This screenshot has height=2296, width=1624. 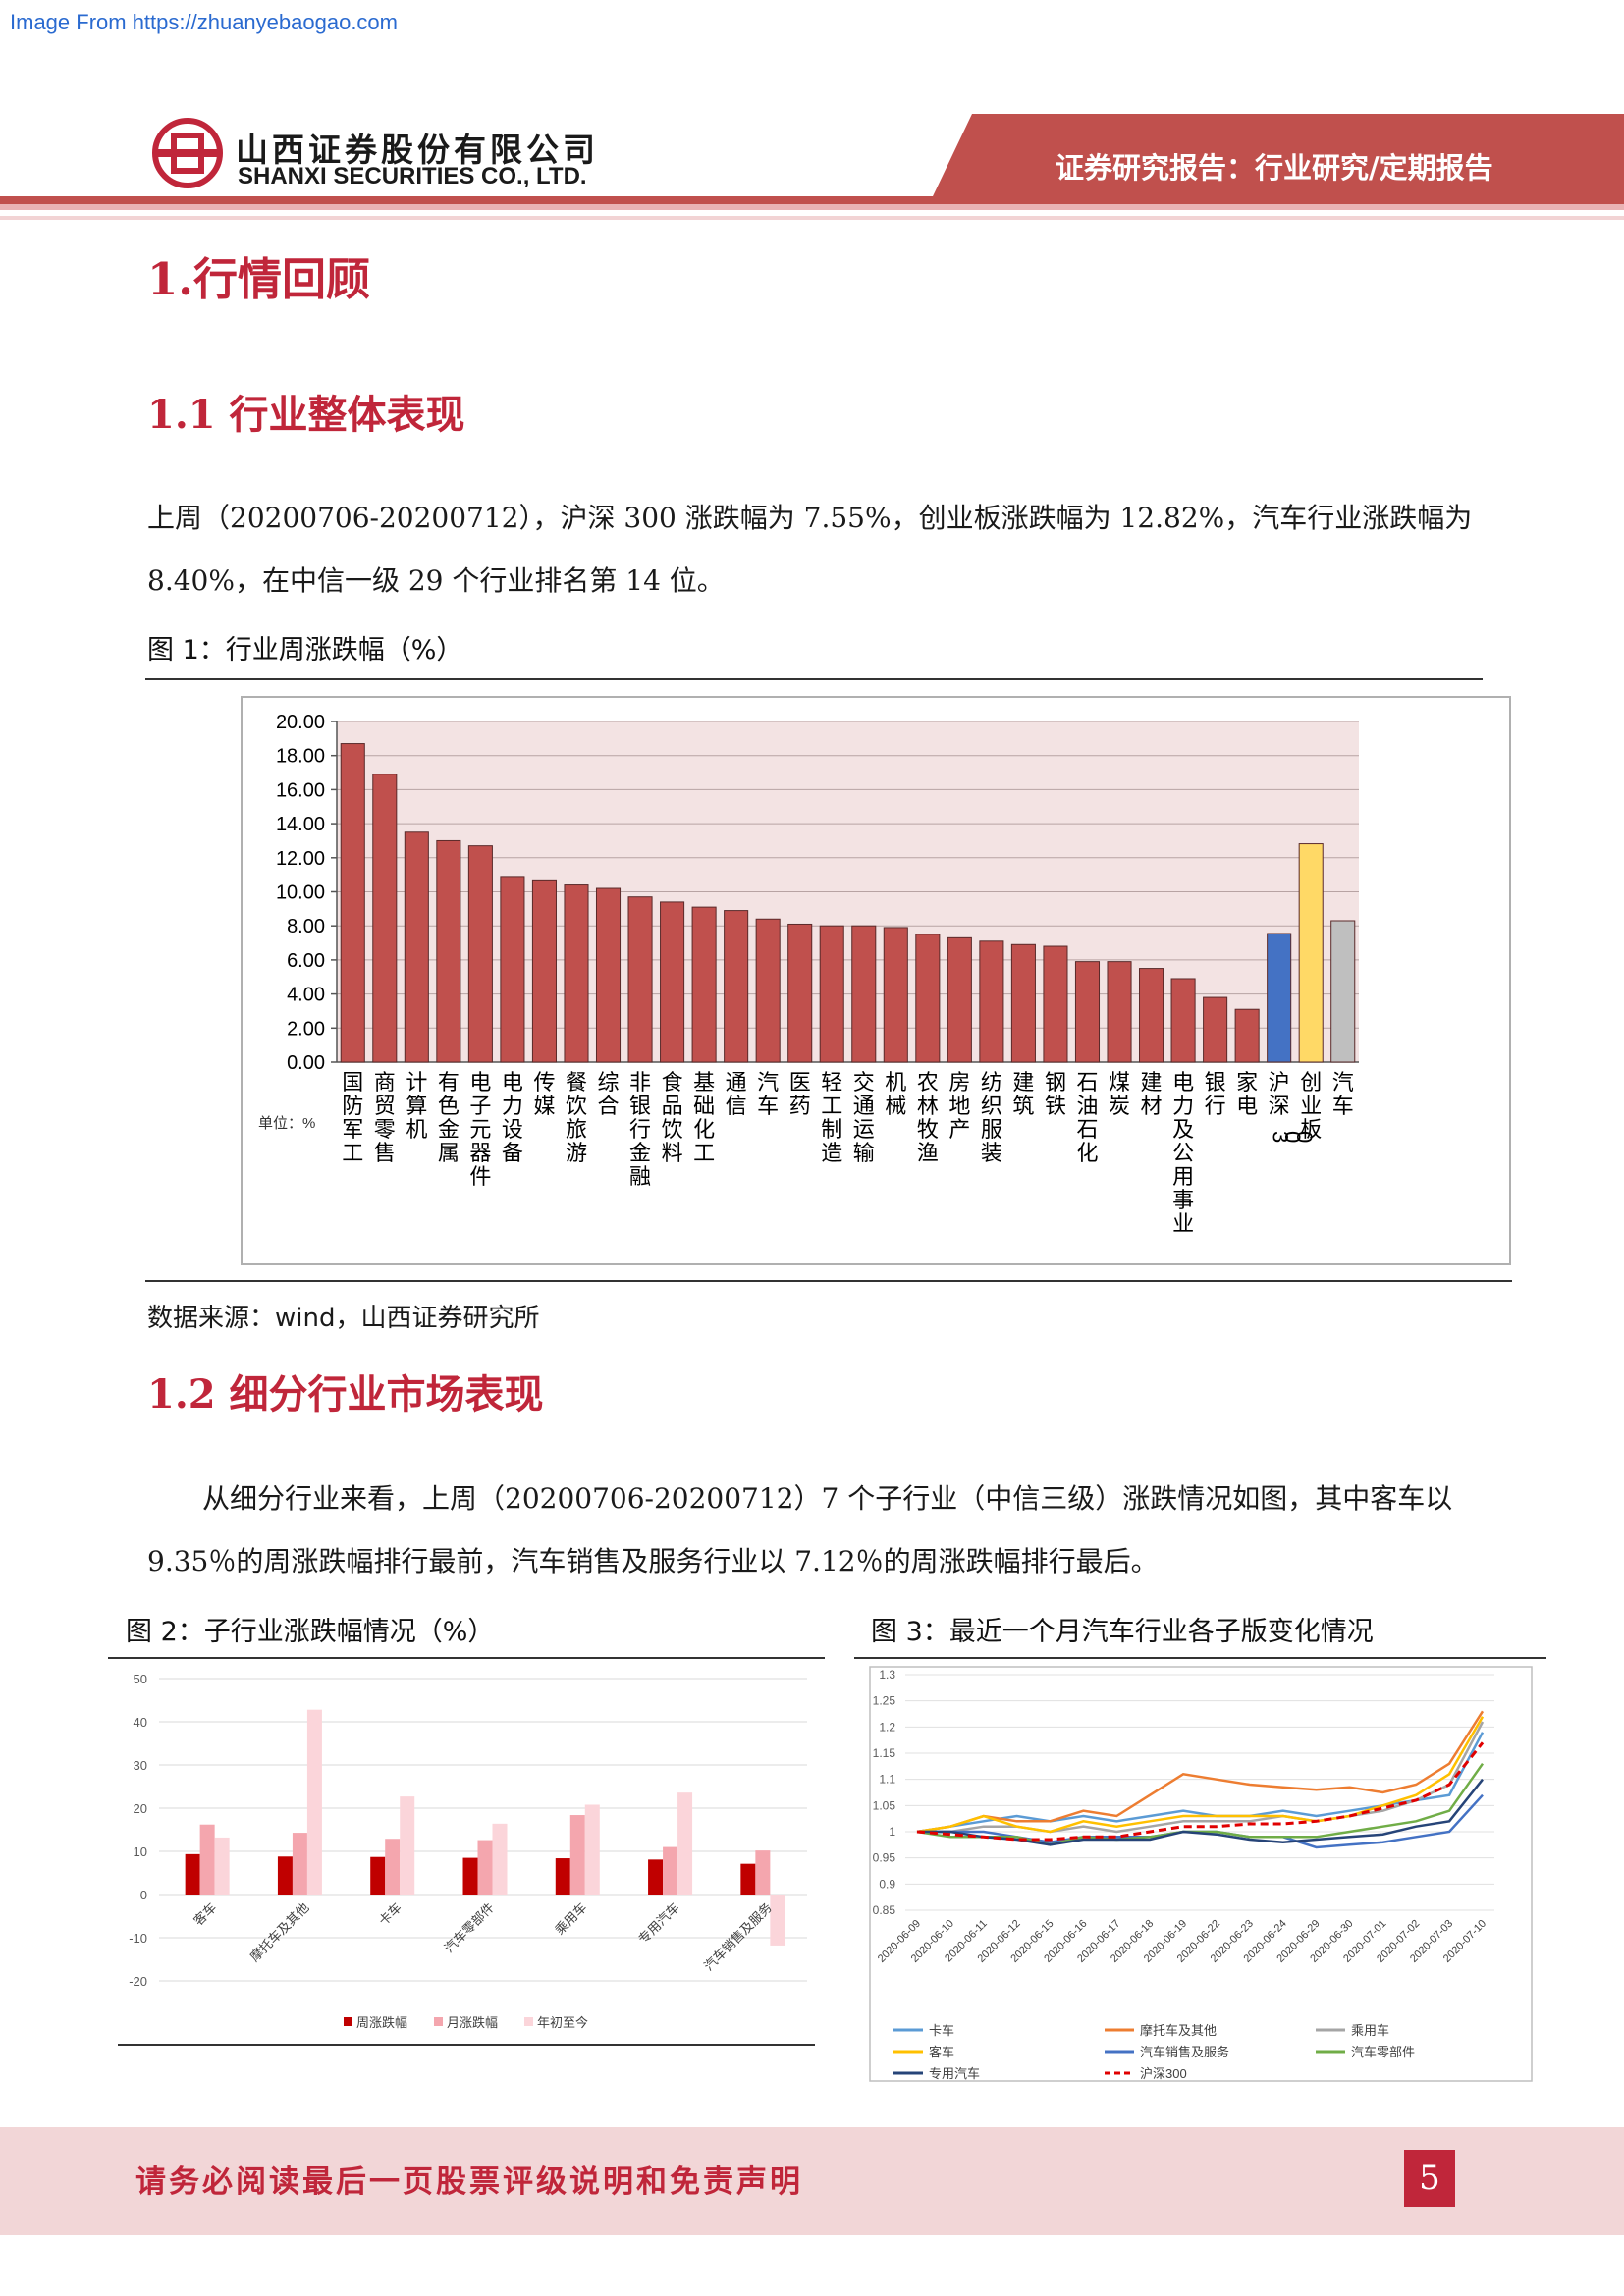 I want to click on legend-label: 年初至今, so click(x=562, y=2022).